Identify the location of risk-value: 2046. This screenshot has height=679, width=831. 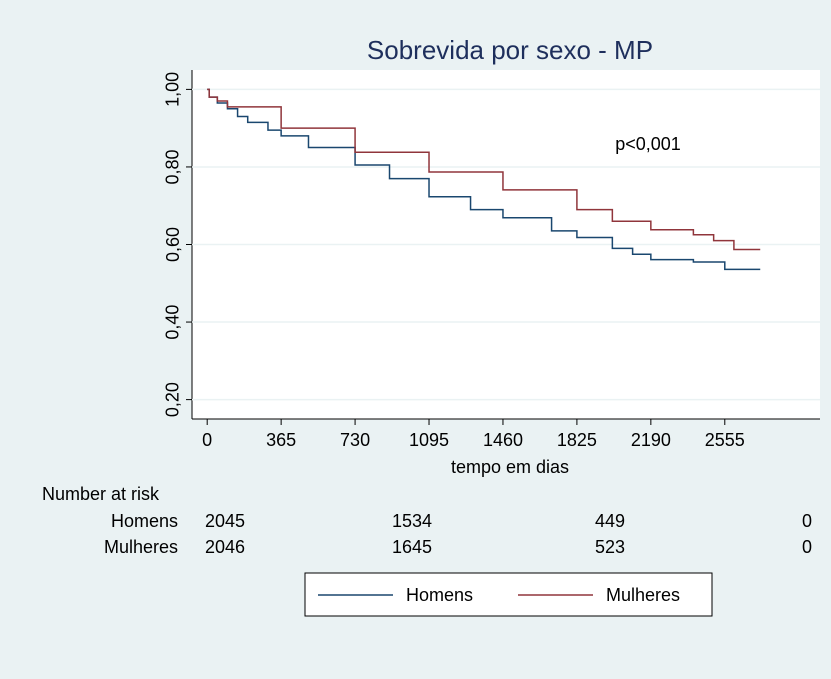
(225, 547).